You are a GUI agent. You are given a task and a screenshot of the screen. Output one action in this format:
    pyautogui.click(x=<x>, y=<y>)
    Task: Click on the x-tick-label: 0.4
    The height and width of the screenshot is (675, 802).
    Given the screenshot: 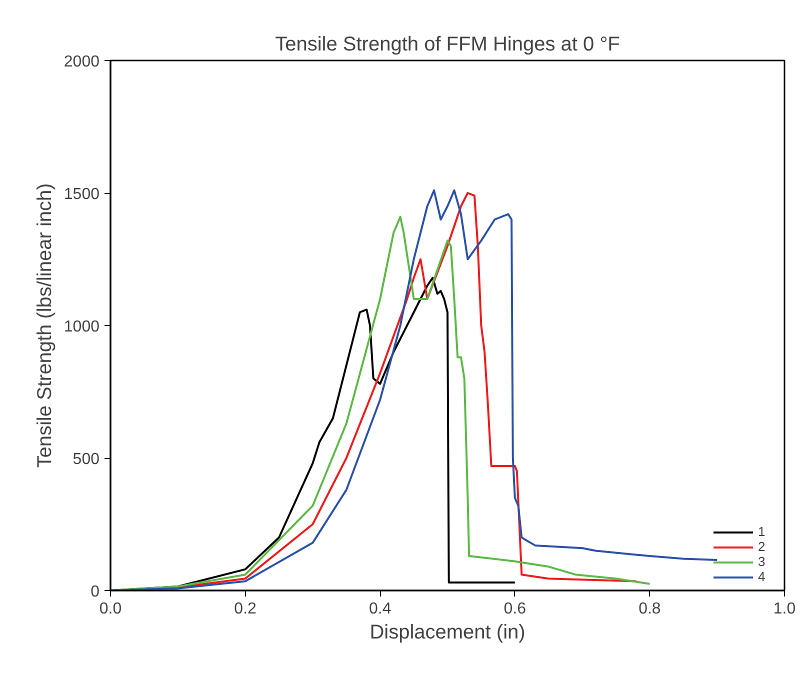 What is the action you would take?
    pyautogui.click(x=380, y=609)
    